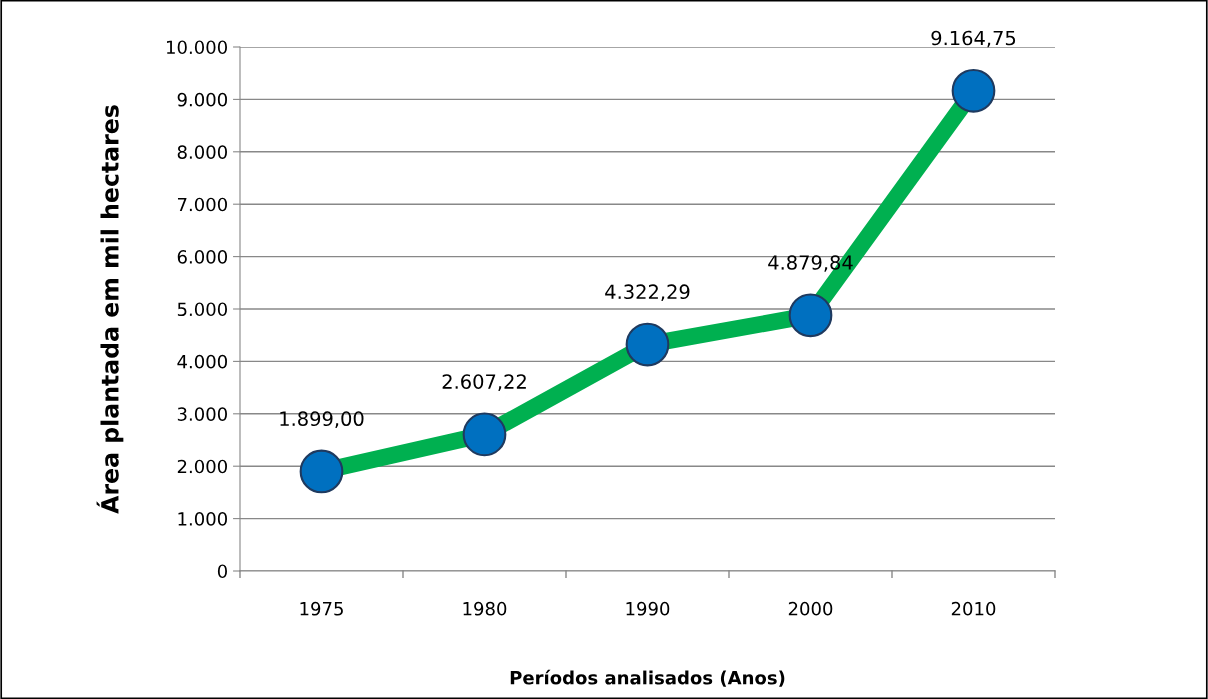 The width and height of the screenshot is (1208, 699). What do you see at coordinates (202, 152) in the screenshot?
I see `y-tick-label: 8.000` at bounding box center [202, 152].